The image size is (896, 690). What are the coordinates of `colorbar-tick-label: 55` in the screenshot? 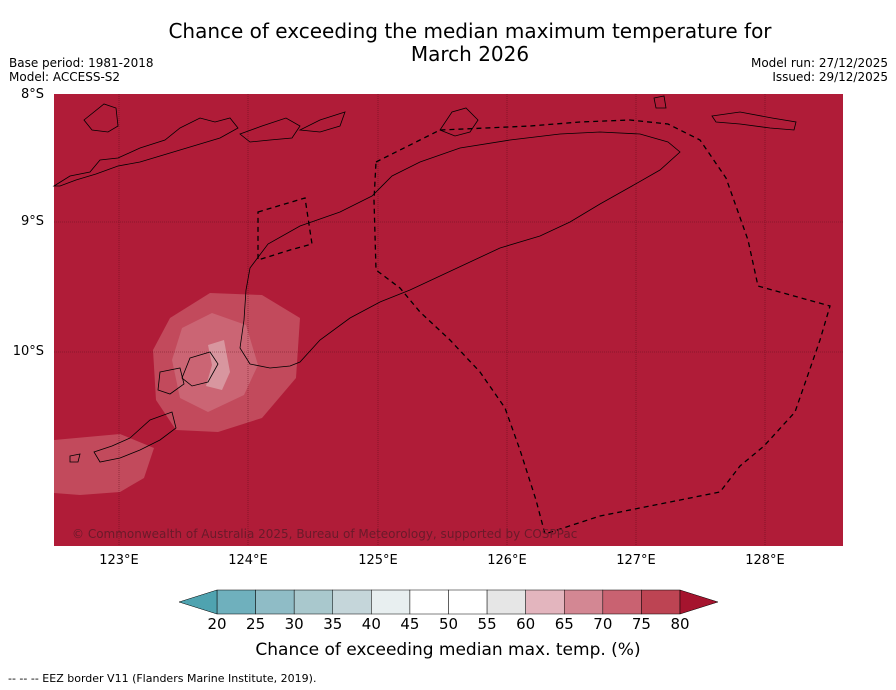 It's located at (487, 624).